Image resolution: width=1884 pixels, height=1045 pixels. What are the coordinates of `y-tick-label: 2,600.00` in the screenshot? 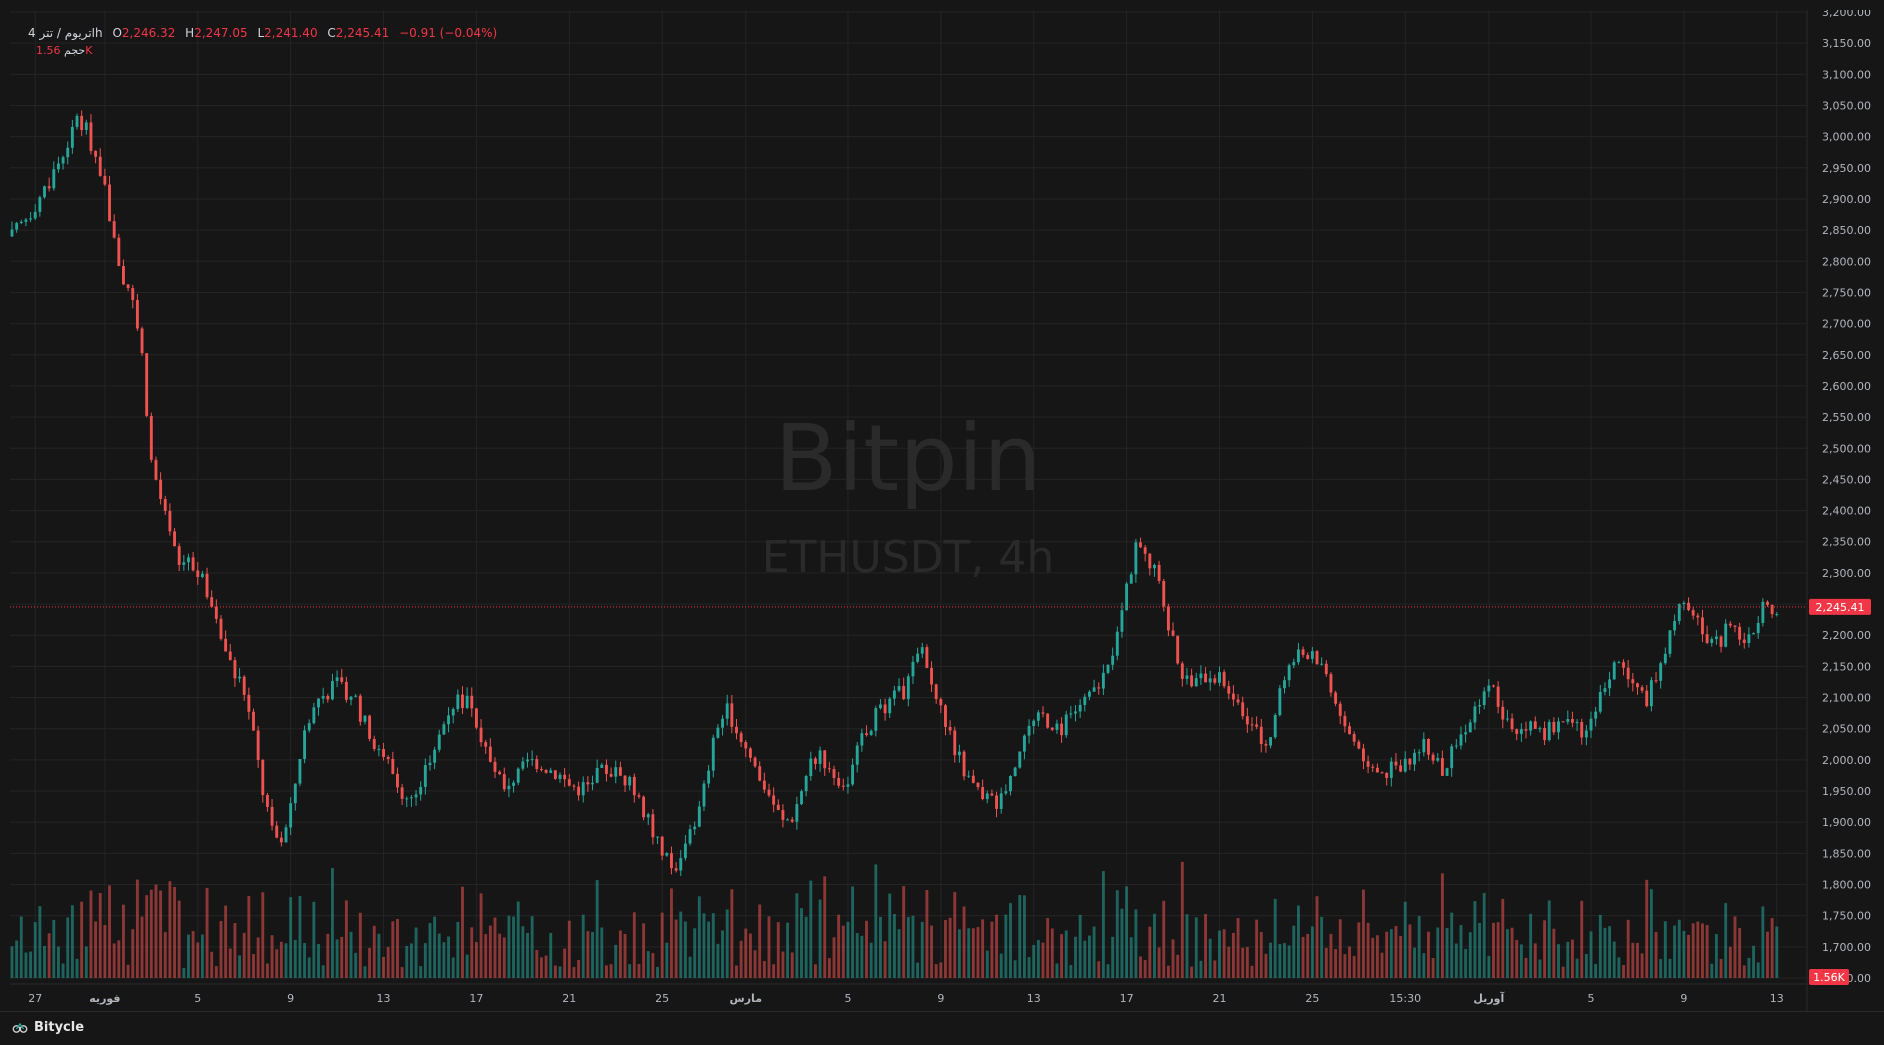 It's located at (1846, 386).